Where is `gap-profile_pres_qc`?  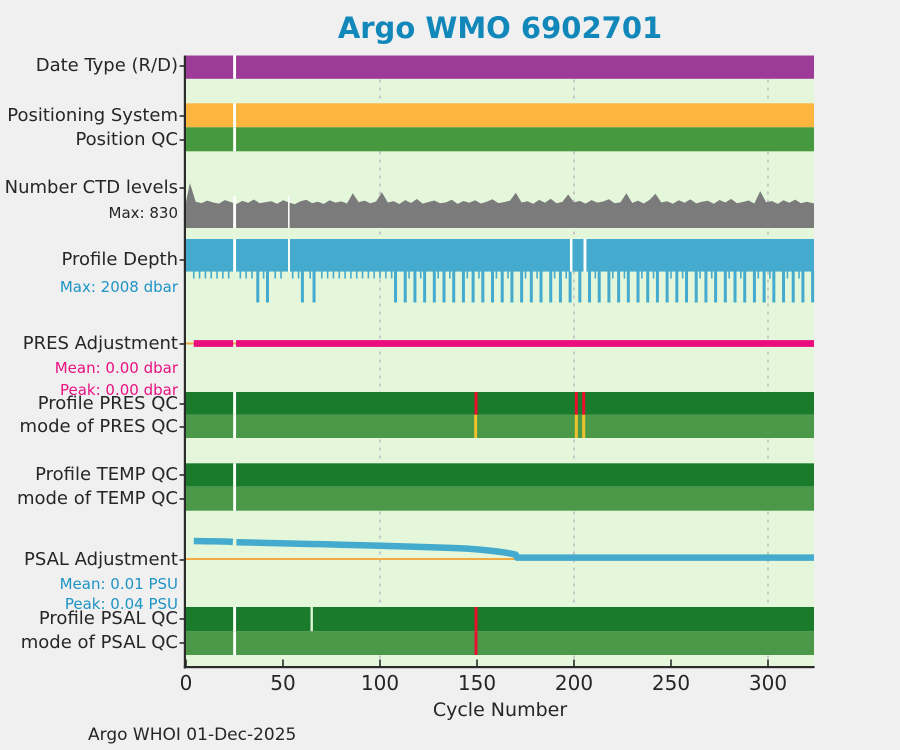 gap-profile_pres_qc is located at coordinates (235, 403).